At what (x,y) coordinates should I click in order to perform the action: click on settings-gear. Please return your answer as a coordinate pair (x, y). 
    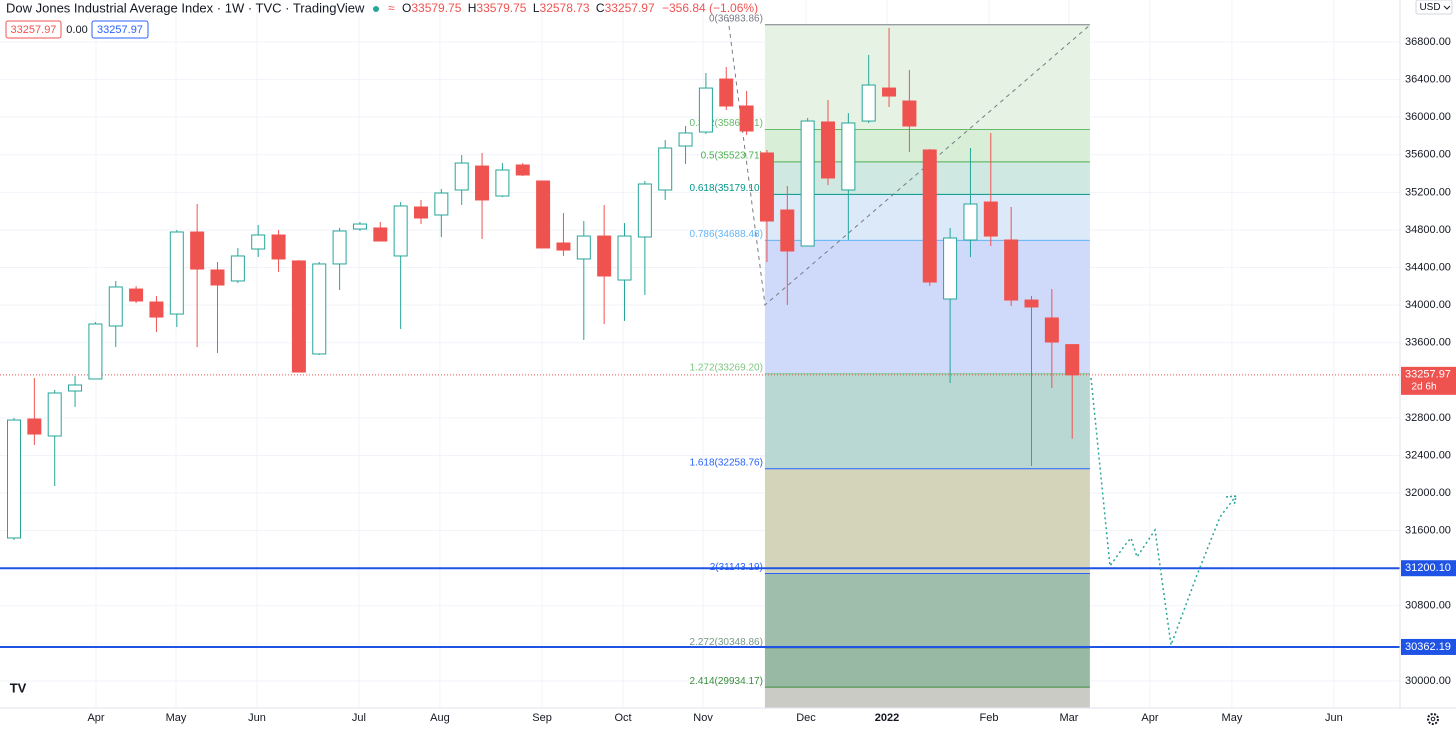
    Looking at the image, I should click on (1433, 719).